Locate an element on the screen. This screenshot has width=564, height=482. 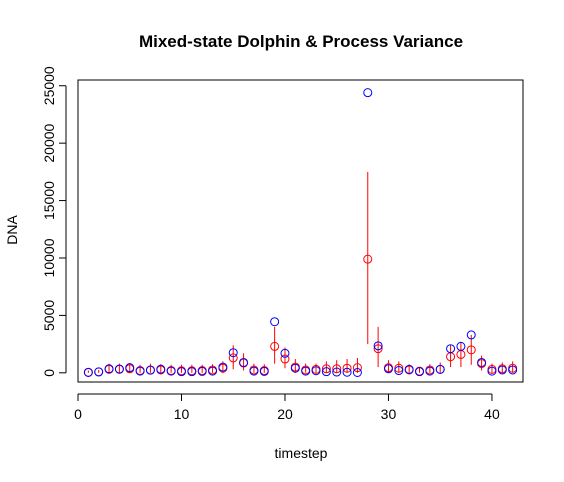
y-tick-label: 10000 is located at coordinates (49, 257).